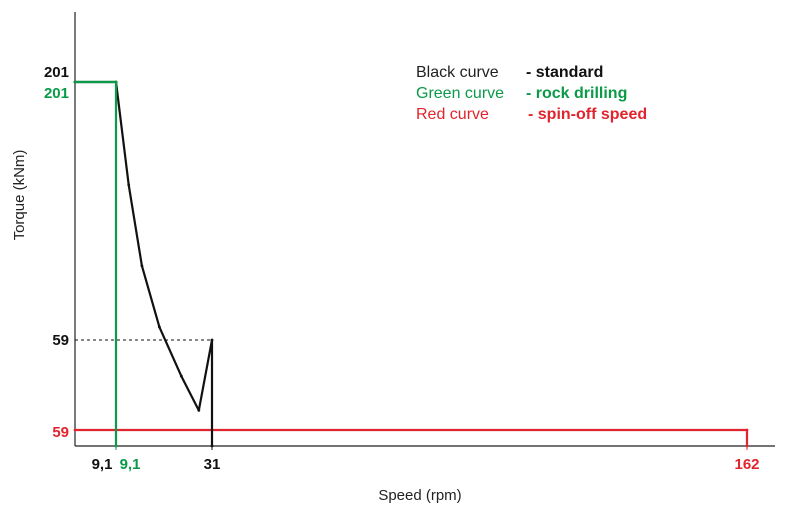  What do you see at coordinates (746, 464) in the screenshot?
I see `x-tick-label: 162` at bounding box center [746, 464].